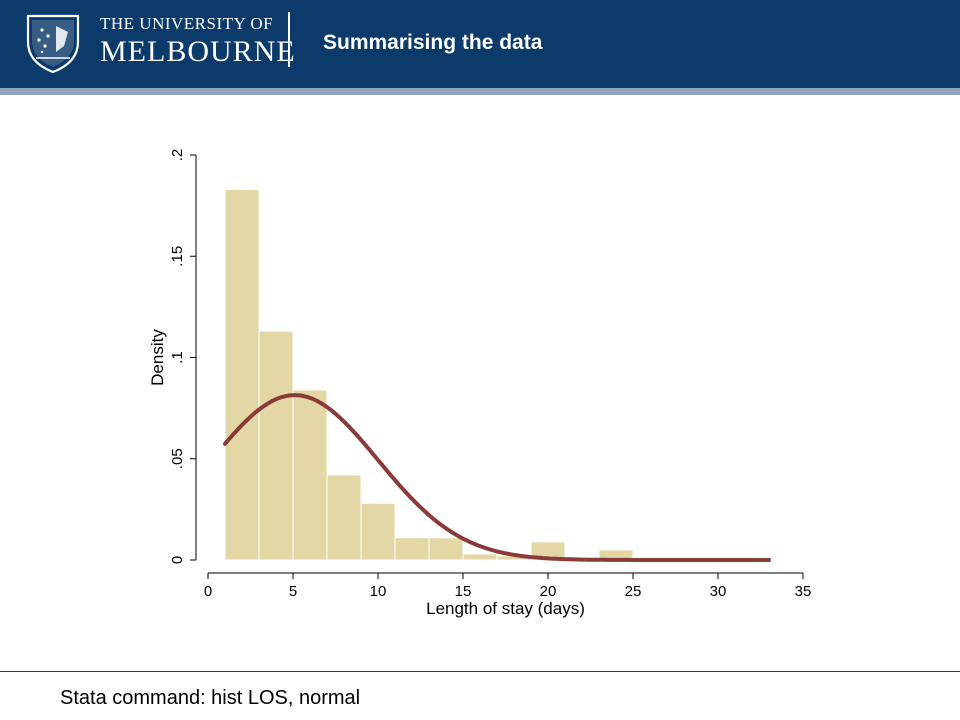 The image size is (960, 720). I want to click on y-tick-label: .2, so click(177, 155).